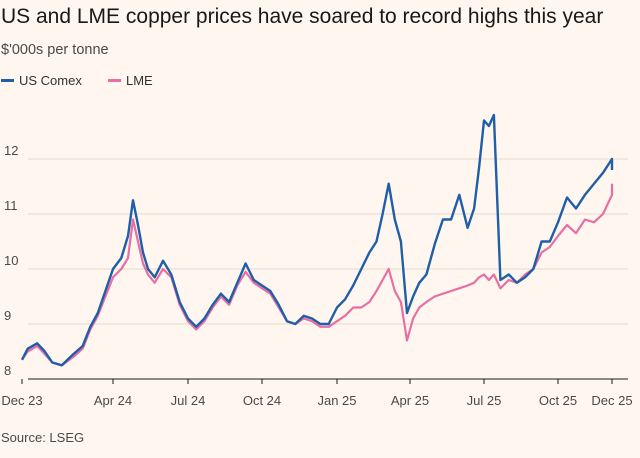 Image resolution: width=640 pixels, height=458 pixels. I want to click on legend-item-us-comex: US Comex, so click(41, 80).